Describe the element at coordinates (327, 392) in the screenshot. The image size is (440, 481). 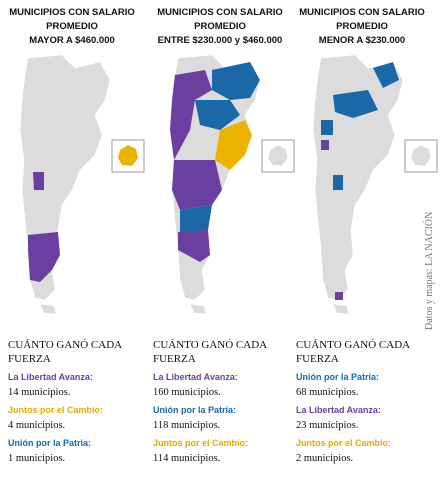
I see `municipality-count: 68 municipios.` at that location.